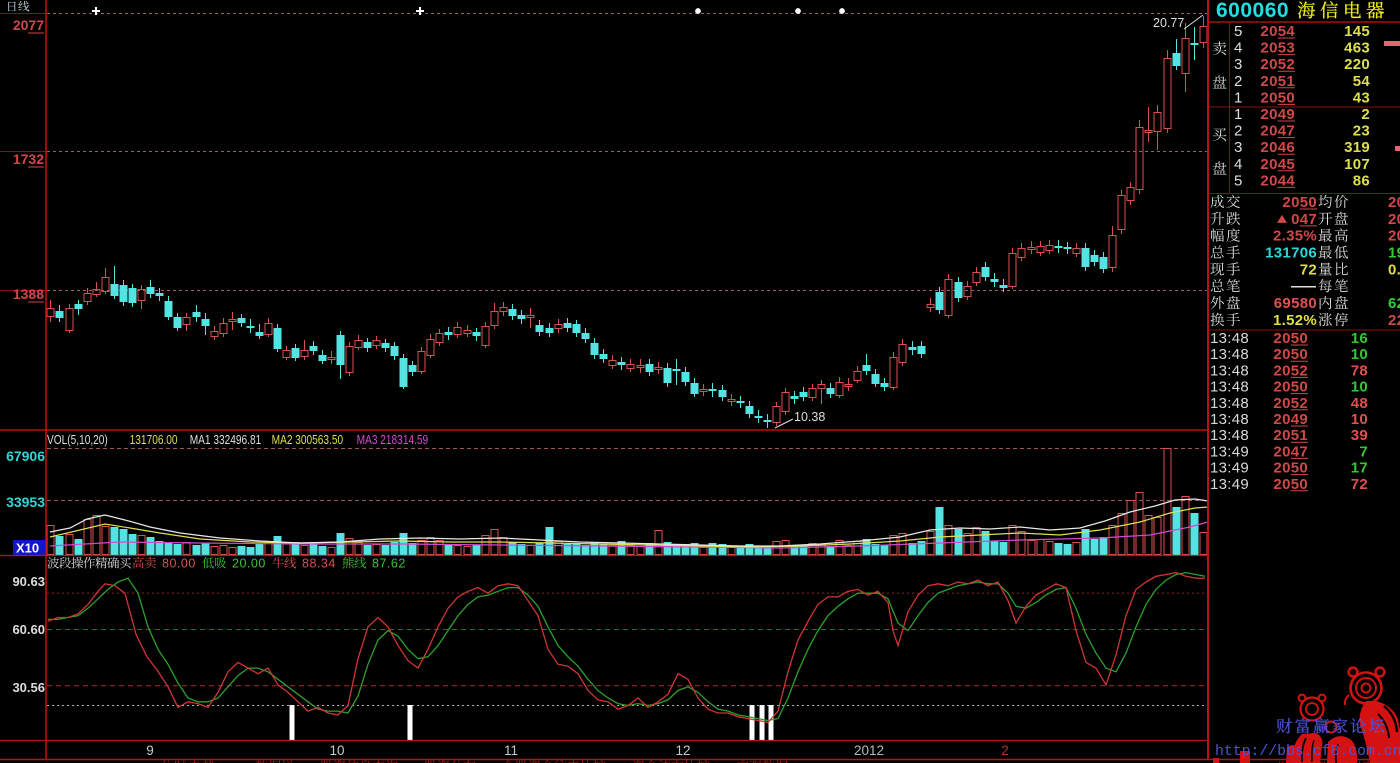 This screenshot has width=1400, height=763. I want to click on svg-text: 48, so click(1359, 403).